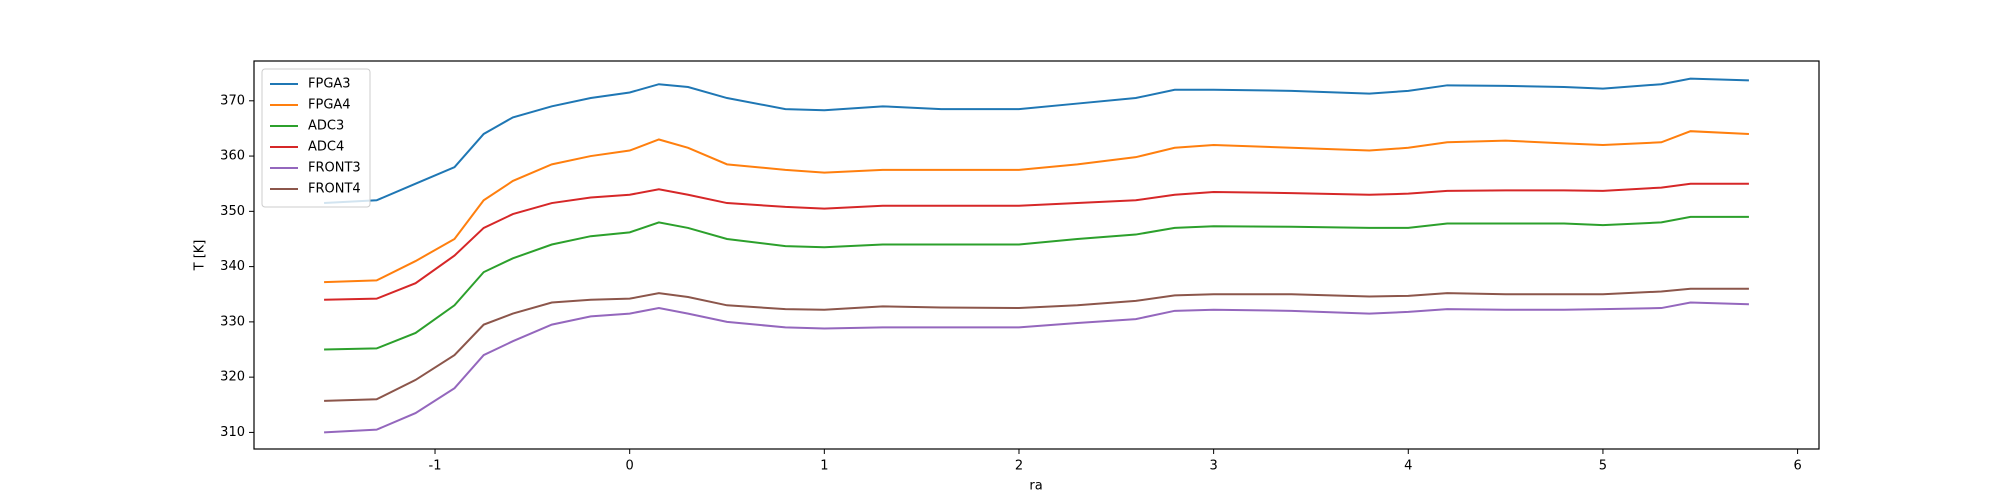 The width and height of the screenshot is (2000, 500). What do you see at coordinates (232, 321) in the screenshot?
I see `y-tick-label: 330` at bounding box center [232, 321].